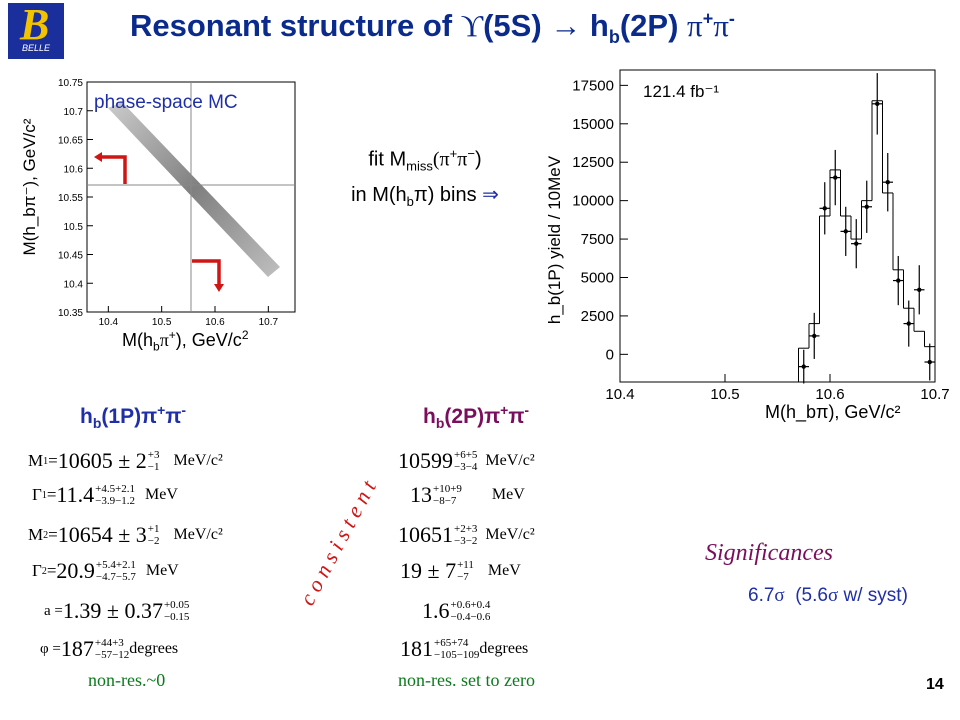 The height and width of the screenshot is (720, 960). Describe the element at coordinates (425, 534) in the screenshot. I see `hb2p-m2-value: 10651` at that location.